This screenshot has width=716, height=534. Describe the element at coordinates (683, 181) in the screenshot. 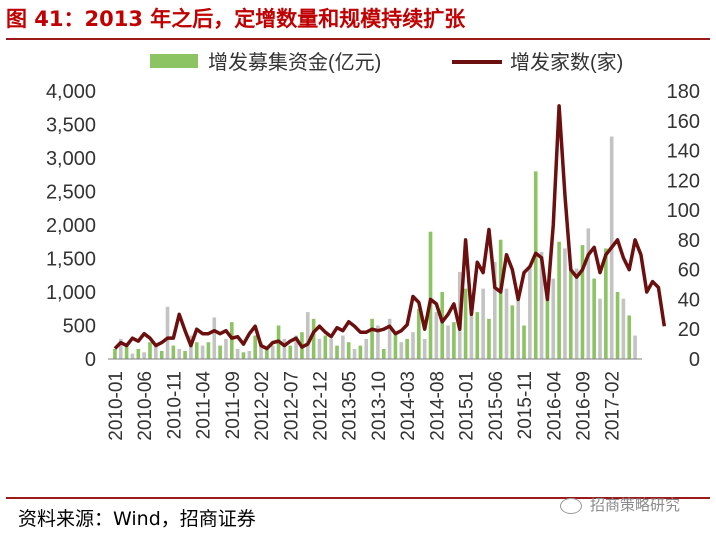

I see `right-tick-label: 120` at that location.